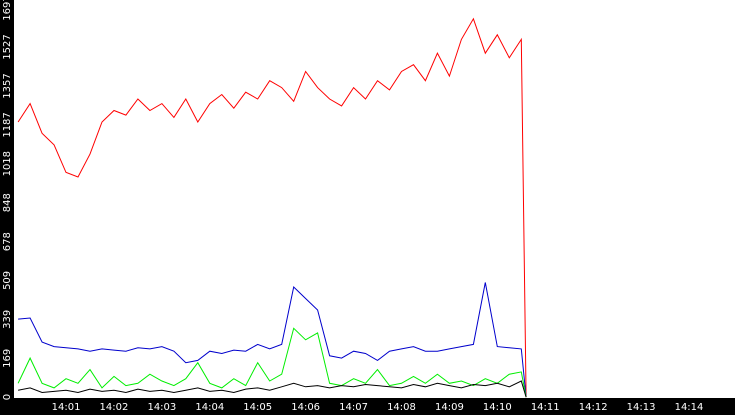  What do you see at coordinates (7, 85) in the screenshot?
I see `y-tick-label: 1357` at bounding box center [7, 85].